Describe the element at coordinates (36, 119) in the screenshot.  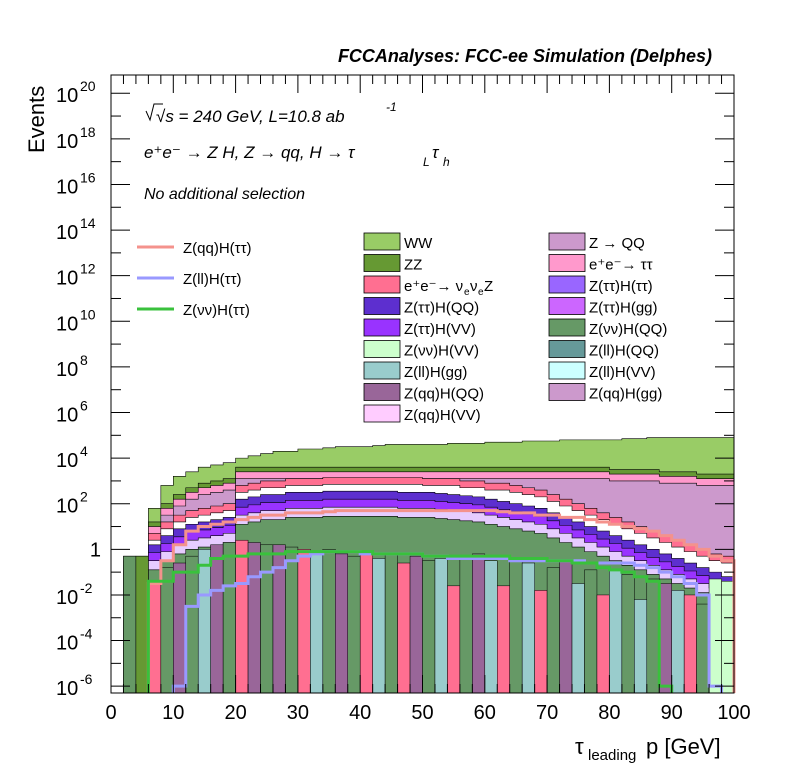
I see `y-axis-label: Events` at that location.